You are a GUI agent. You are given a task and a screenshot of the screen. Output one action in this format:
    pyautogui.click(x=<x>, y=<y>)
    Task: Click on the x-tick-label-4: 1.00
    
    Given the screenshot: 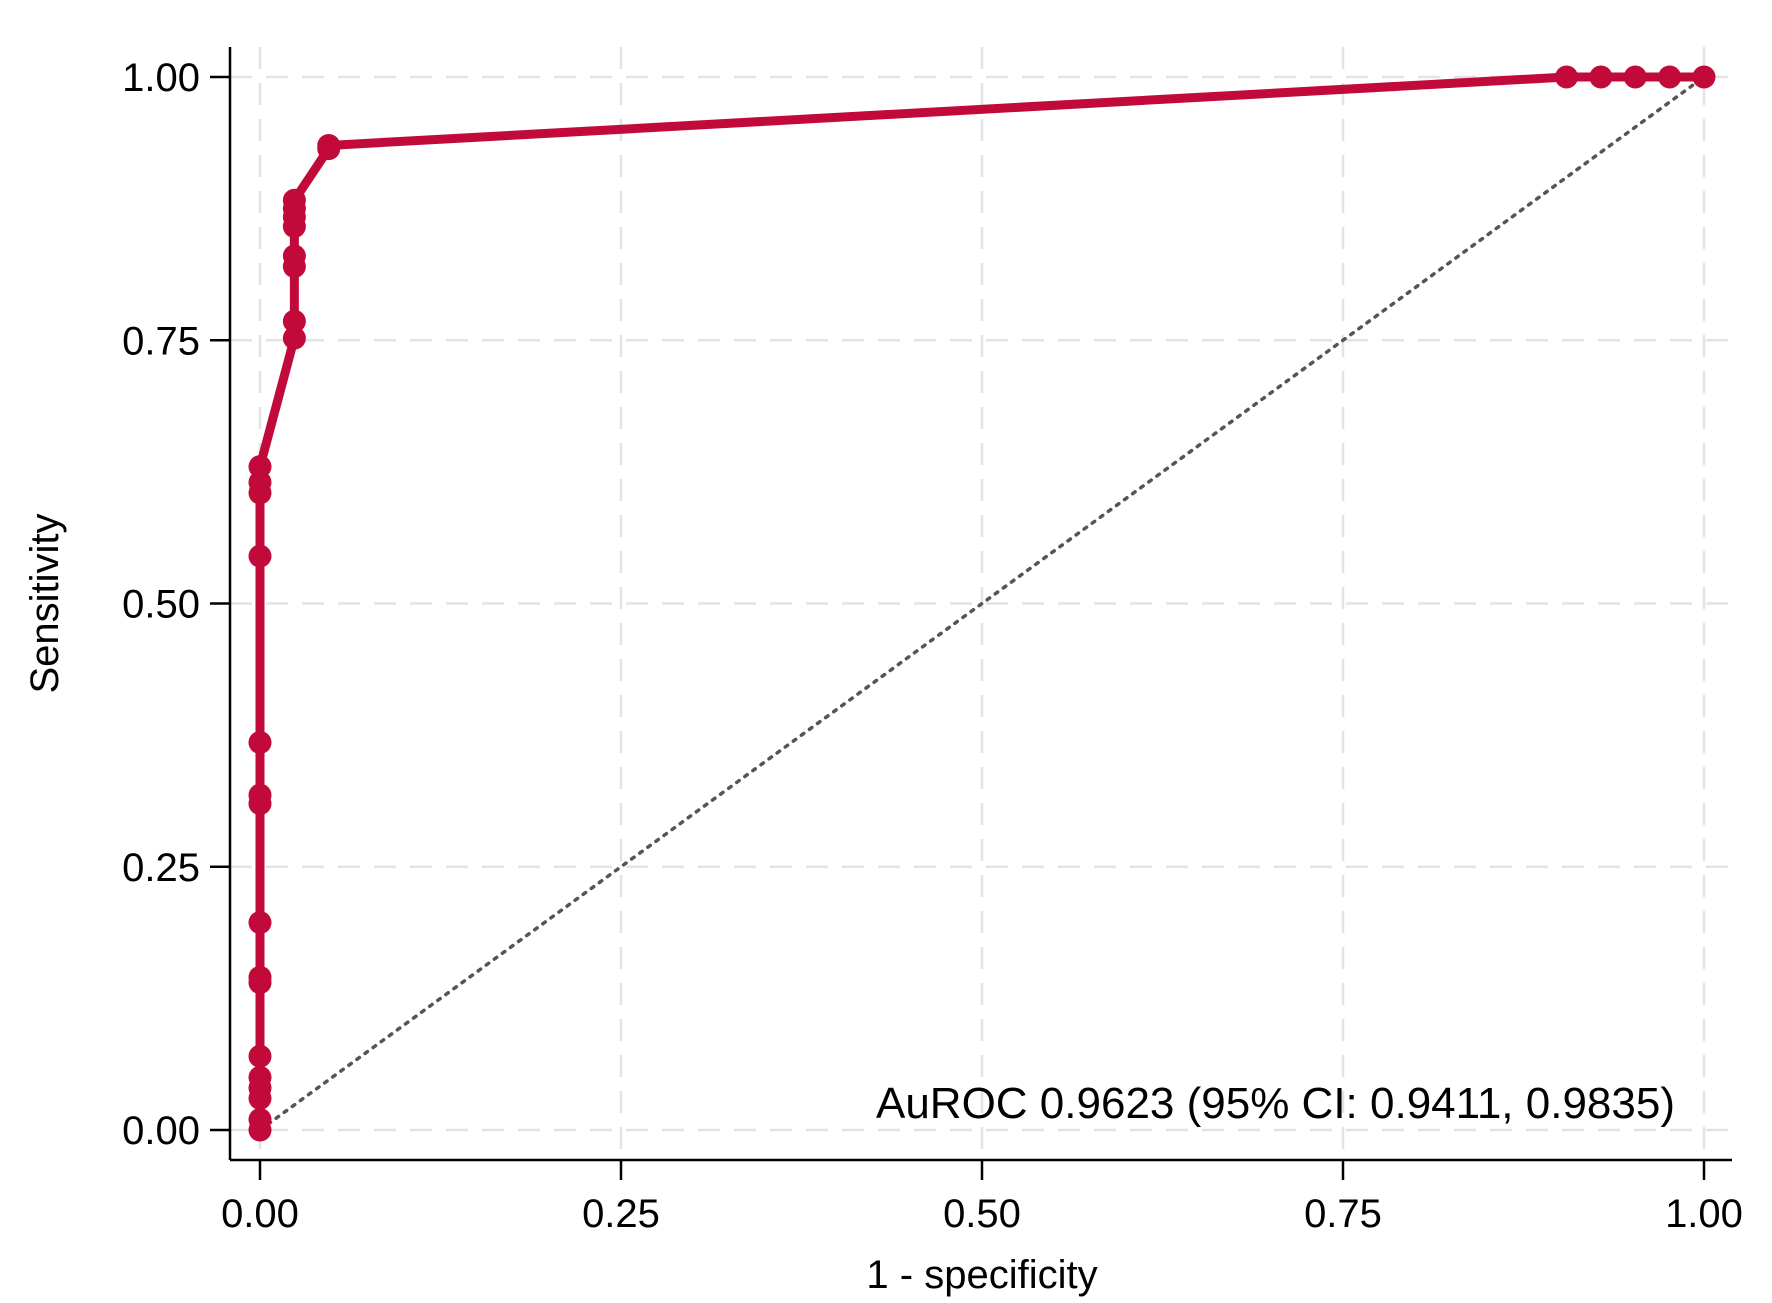 What is the action you would take?
    pyautogui.click(x=1704, y=1214)
    